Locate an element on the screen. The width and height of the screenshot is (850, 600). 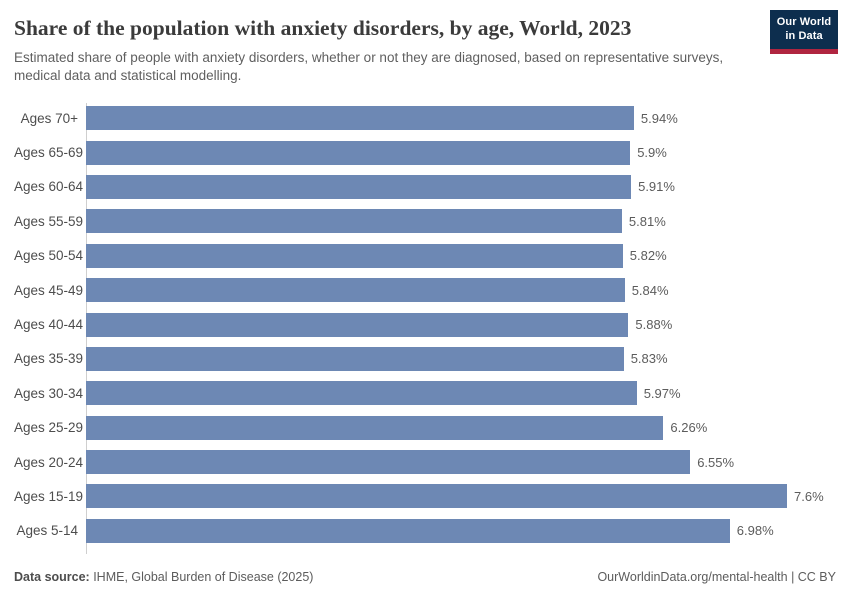
footer-link: OurWorldinData.org/mental-health | CC BY is located at coordinates (716, 577).